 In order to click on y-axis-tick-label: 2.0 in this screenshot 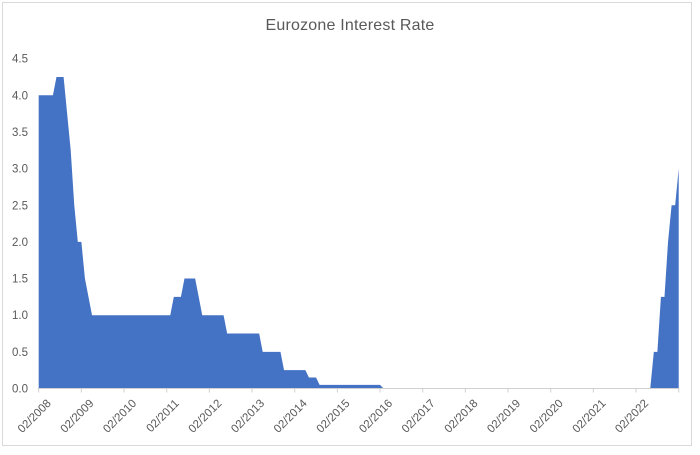, I will do `click(20, 243)`.